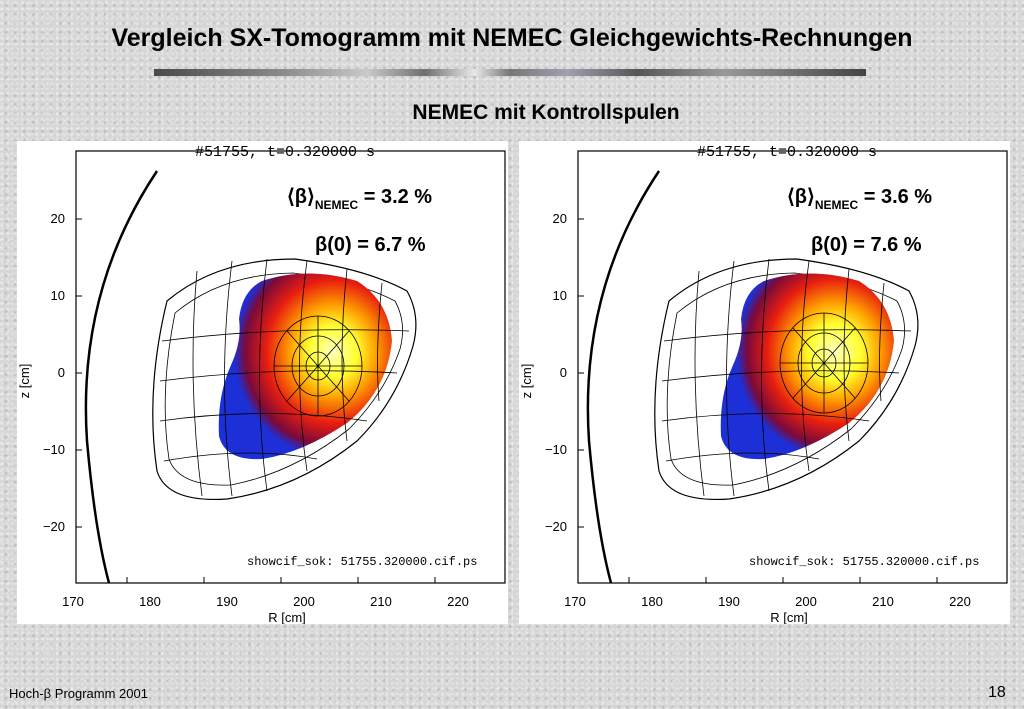 This screenshot has width=1024, height=709. I want to click on slide-subtitle: NEMEC mit Kontrollspulen, so click(546, 112).